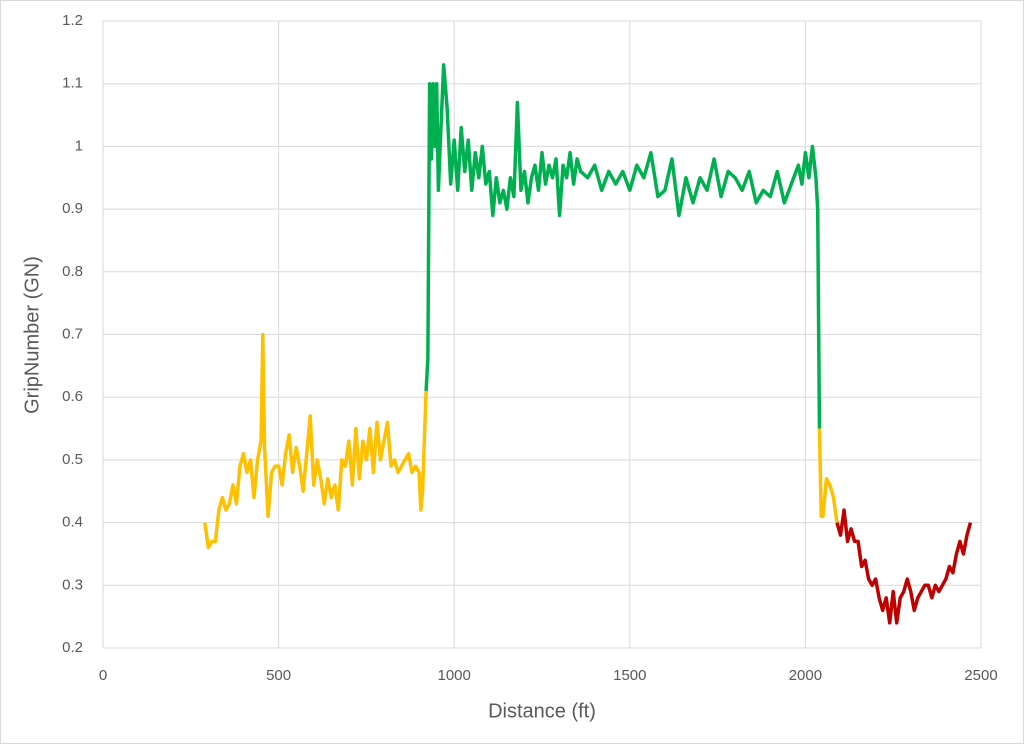  Describe the element at coordinates (72, 271) in the screenshot. I see `y-tick-label: 0.8` at that location.